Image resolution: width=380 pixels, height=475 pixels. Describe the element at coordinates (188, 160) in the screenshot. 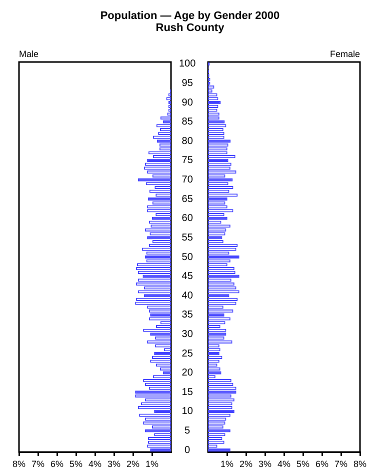

I see `y-tick-label: 75` at that location.